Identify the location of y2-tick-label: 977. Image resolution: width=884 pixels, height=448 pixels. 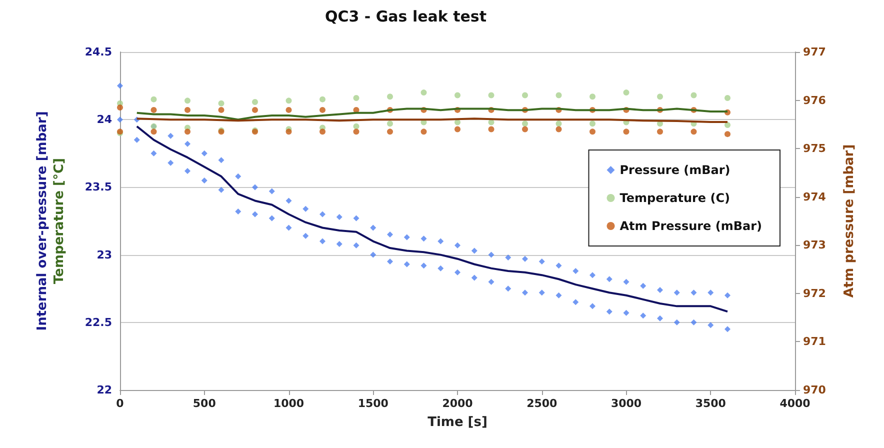
(814, 52).